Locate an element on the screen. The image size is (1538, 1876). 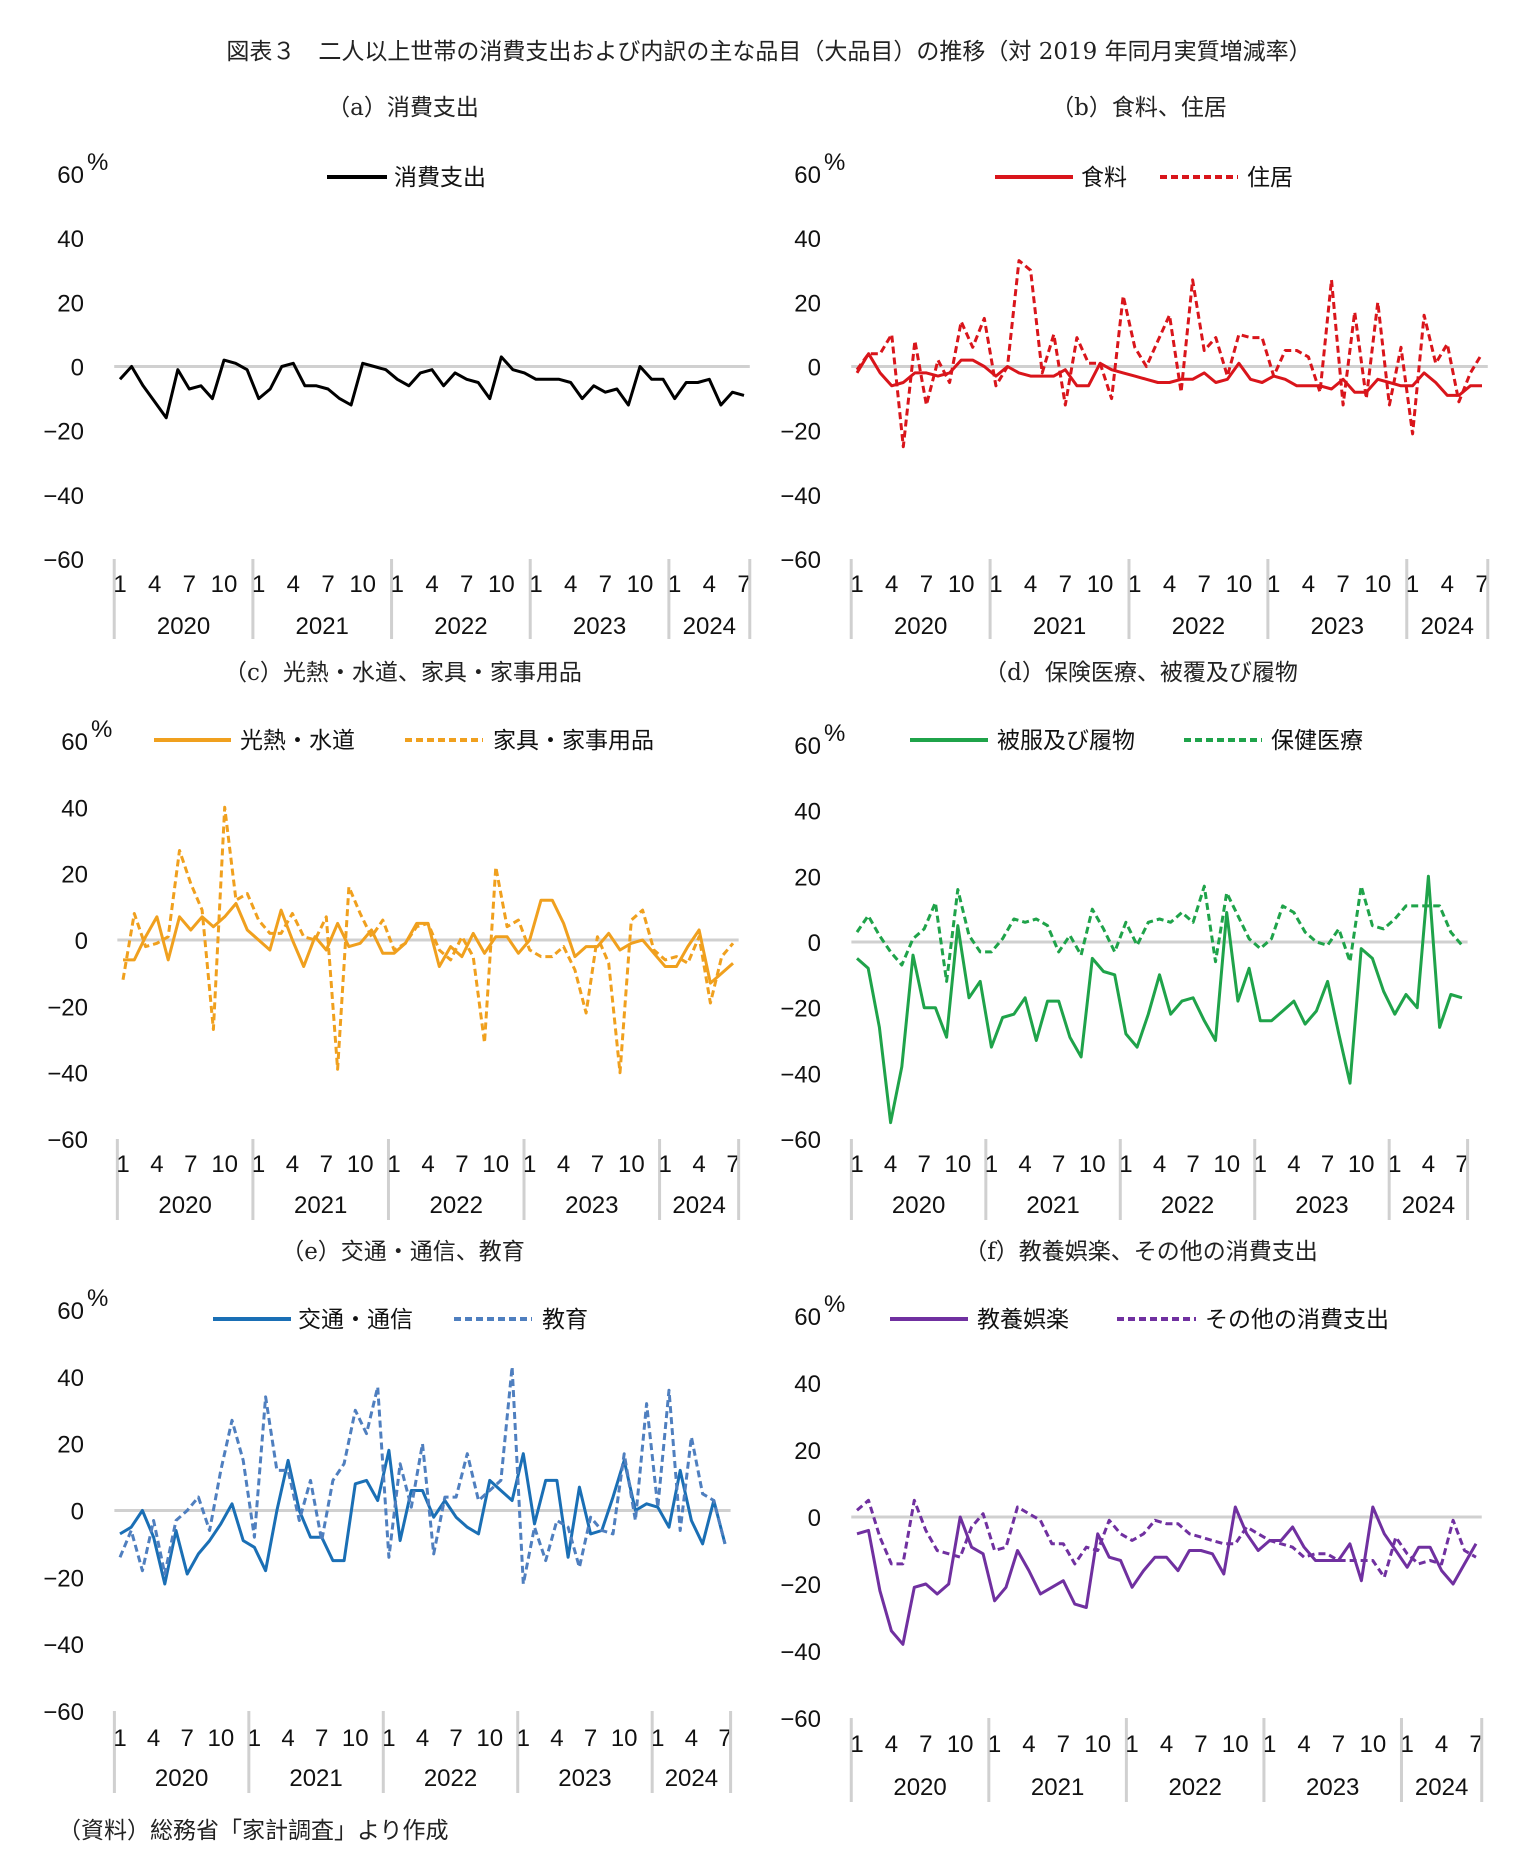
x-year-label: 2021 is located at coordinates (315, 1778).